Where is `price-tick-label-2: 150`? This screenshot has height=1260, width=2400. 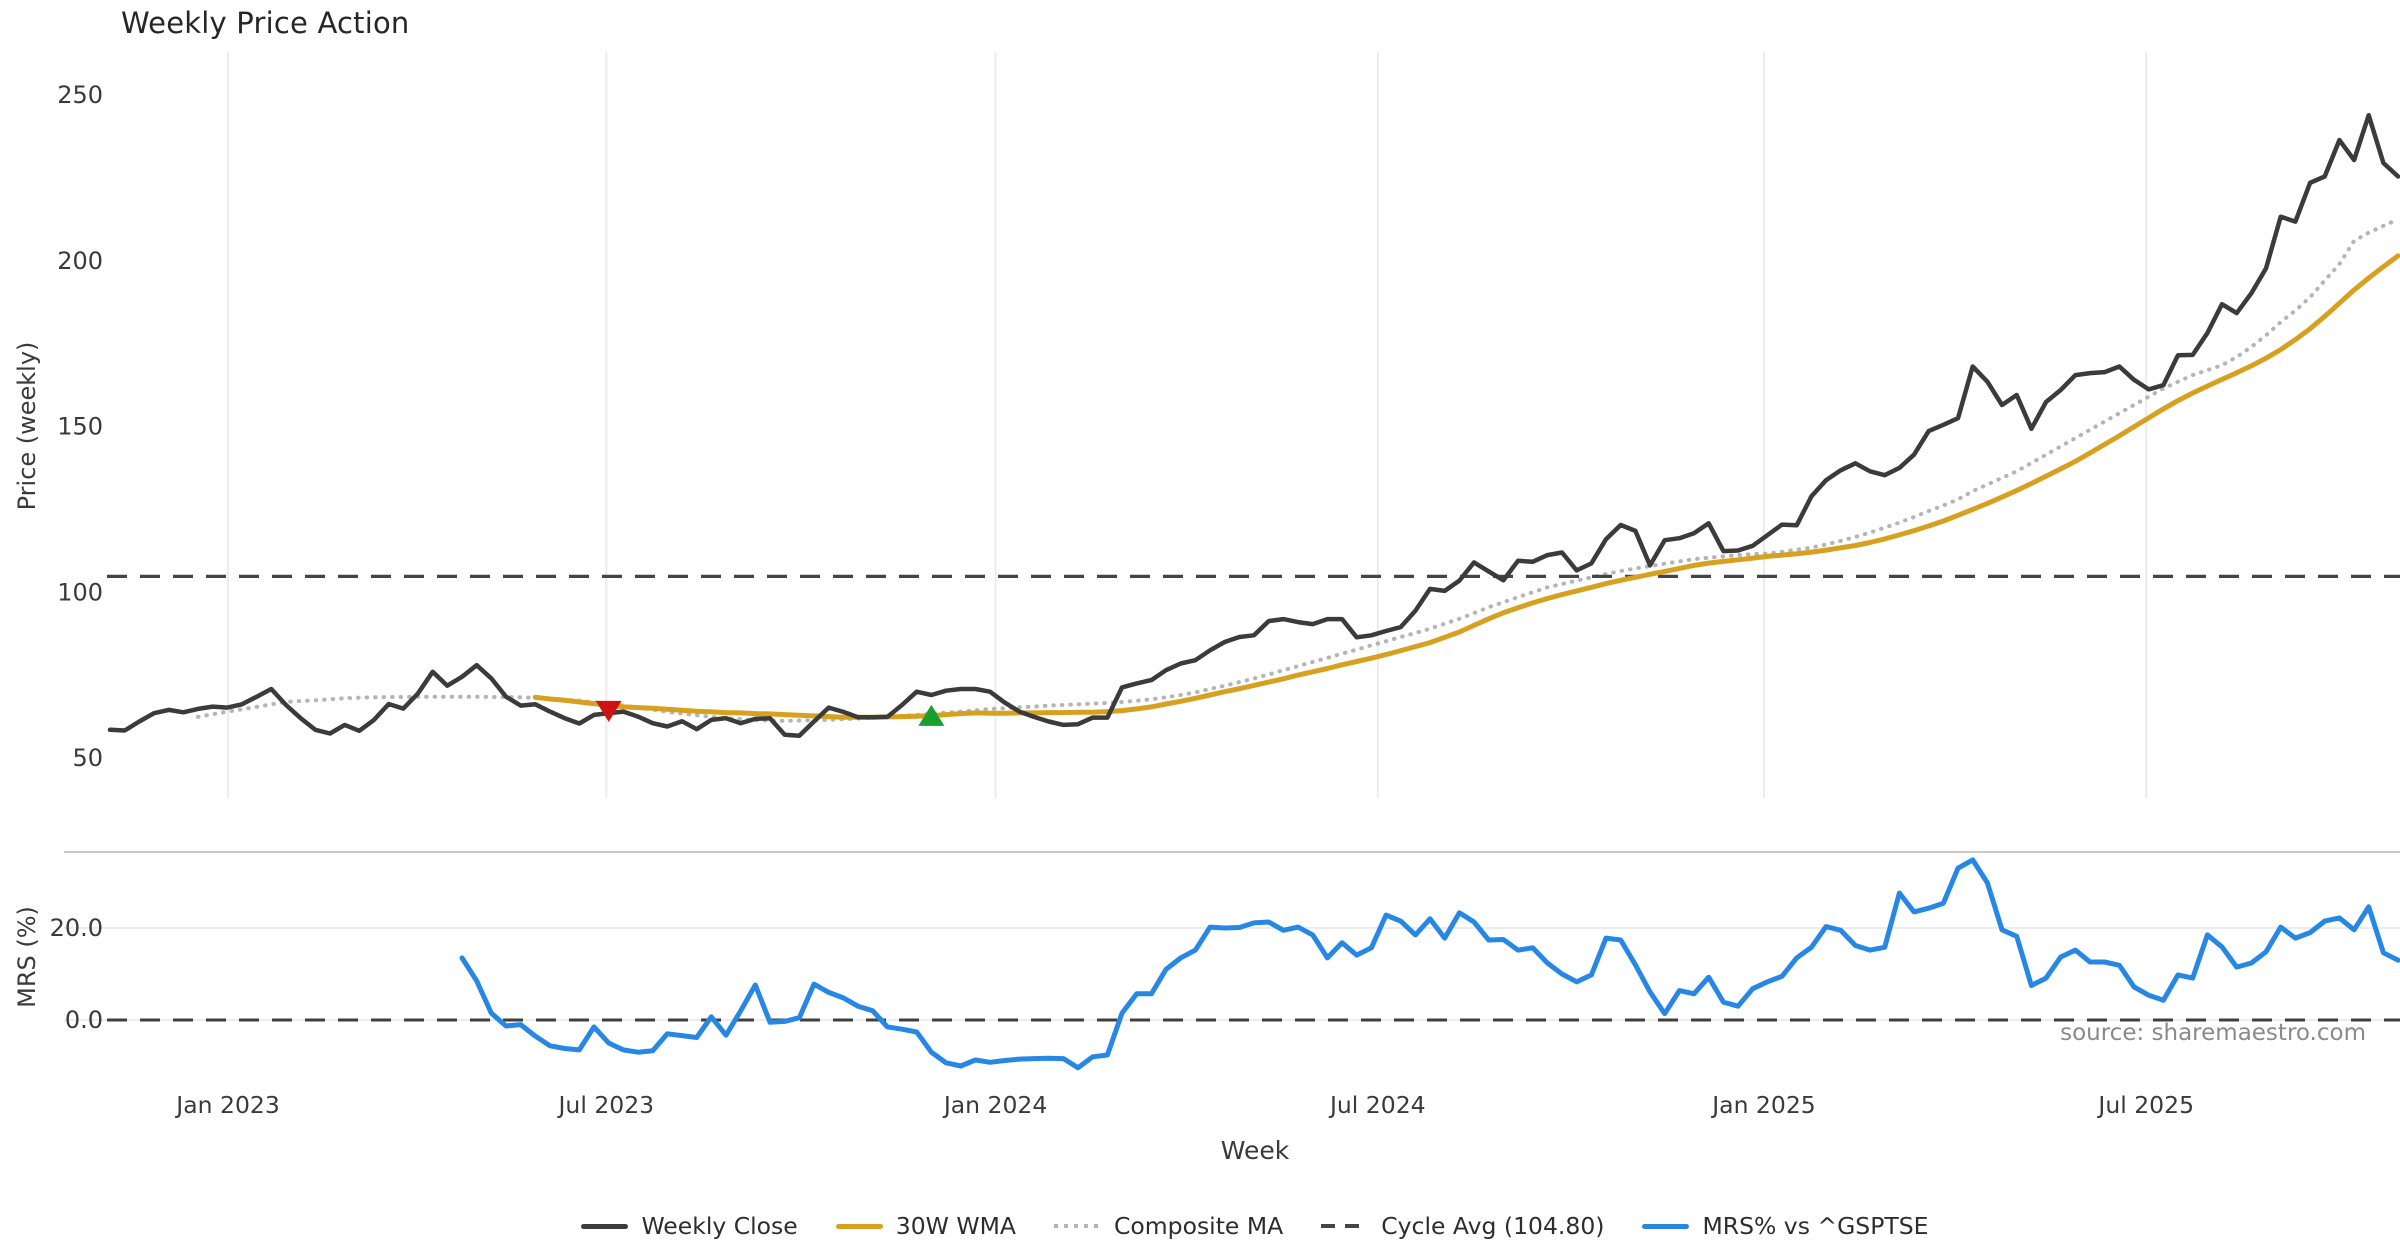
price-tick-label-2: 150 is located at coordinates (80, 427).